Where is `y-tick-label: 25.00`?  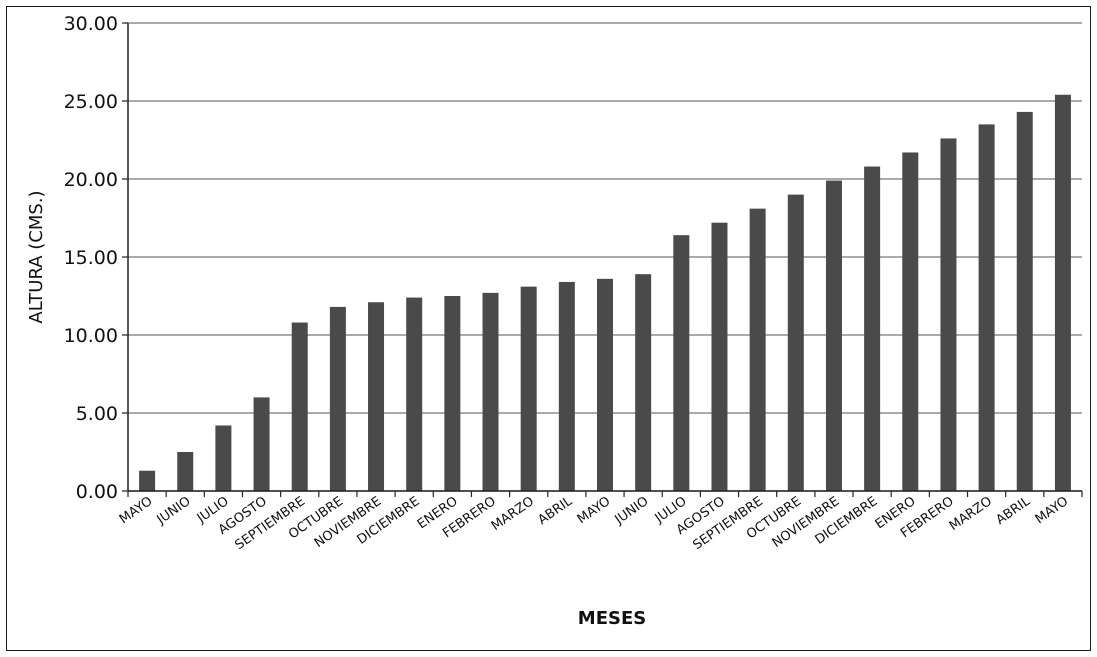
y-tick-label: 25.00 is located at coordinates (91, 102).